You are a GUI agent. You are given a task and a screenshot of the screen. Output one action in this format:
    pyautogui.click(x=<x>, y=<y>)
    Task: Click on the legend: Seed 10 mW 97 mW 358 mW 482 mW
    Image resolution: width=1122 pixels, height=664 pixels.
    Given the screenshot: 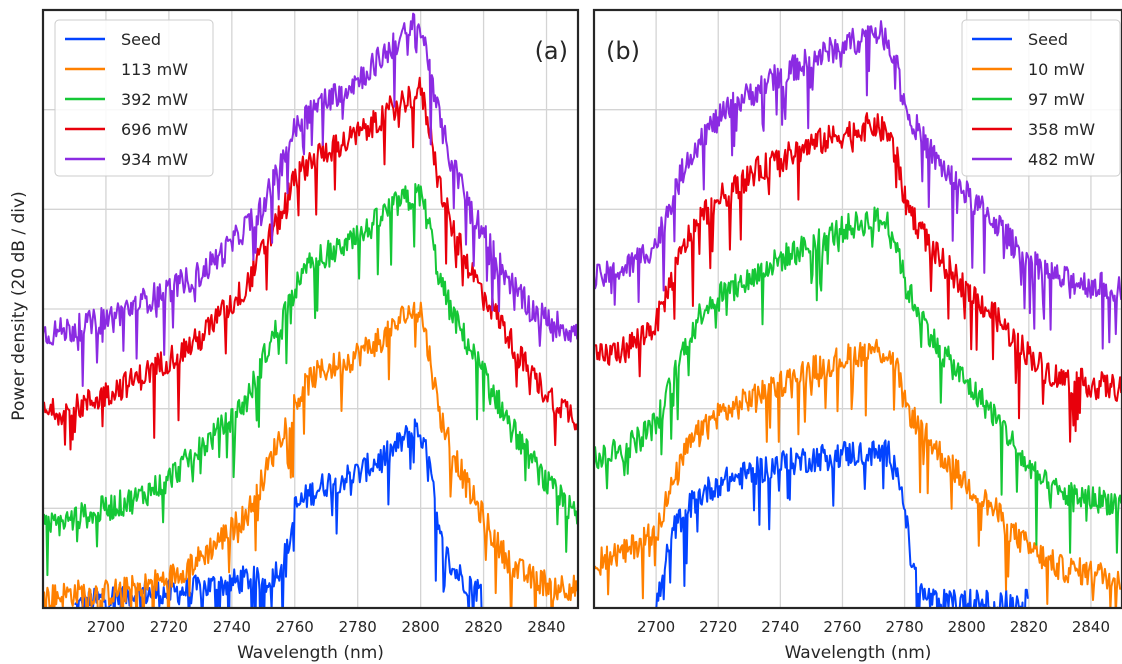 What is the action you would take?
    pyautogui.click(x=1041, y=98)
    